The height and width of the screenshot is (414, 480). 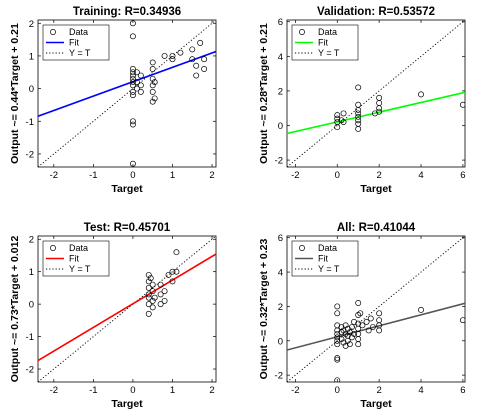 What do you see at coordinates (462, 390) in the screenshot?
I see `x-tick-label: 6` at bounding box center [462, 390].